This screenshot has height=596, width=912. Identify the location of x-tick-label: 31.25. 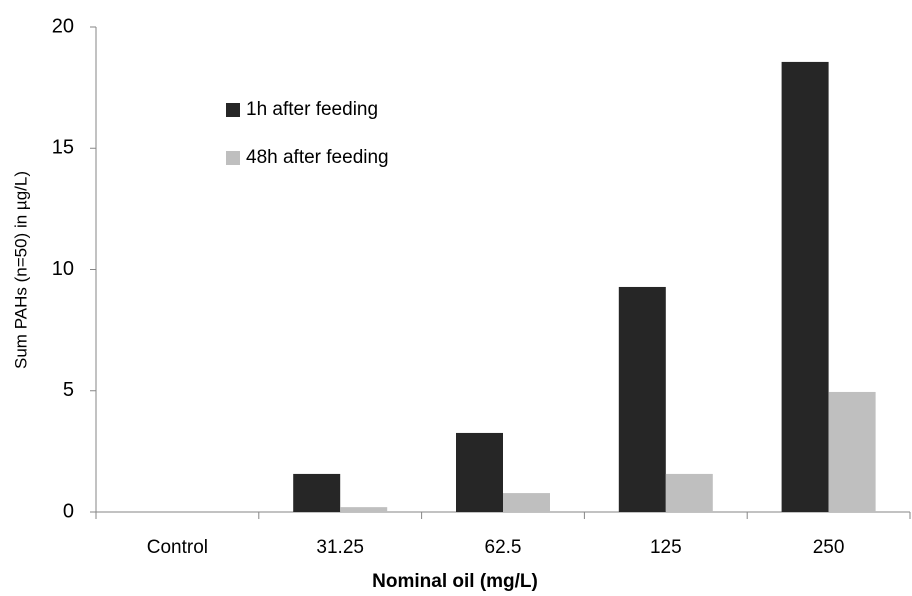
(340, 547).